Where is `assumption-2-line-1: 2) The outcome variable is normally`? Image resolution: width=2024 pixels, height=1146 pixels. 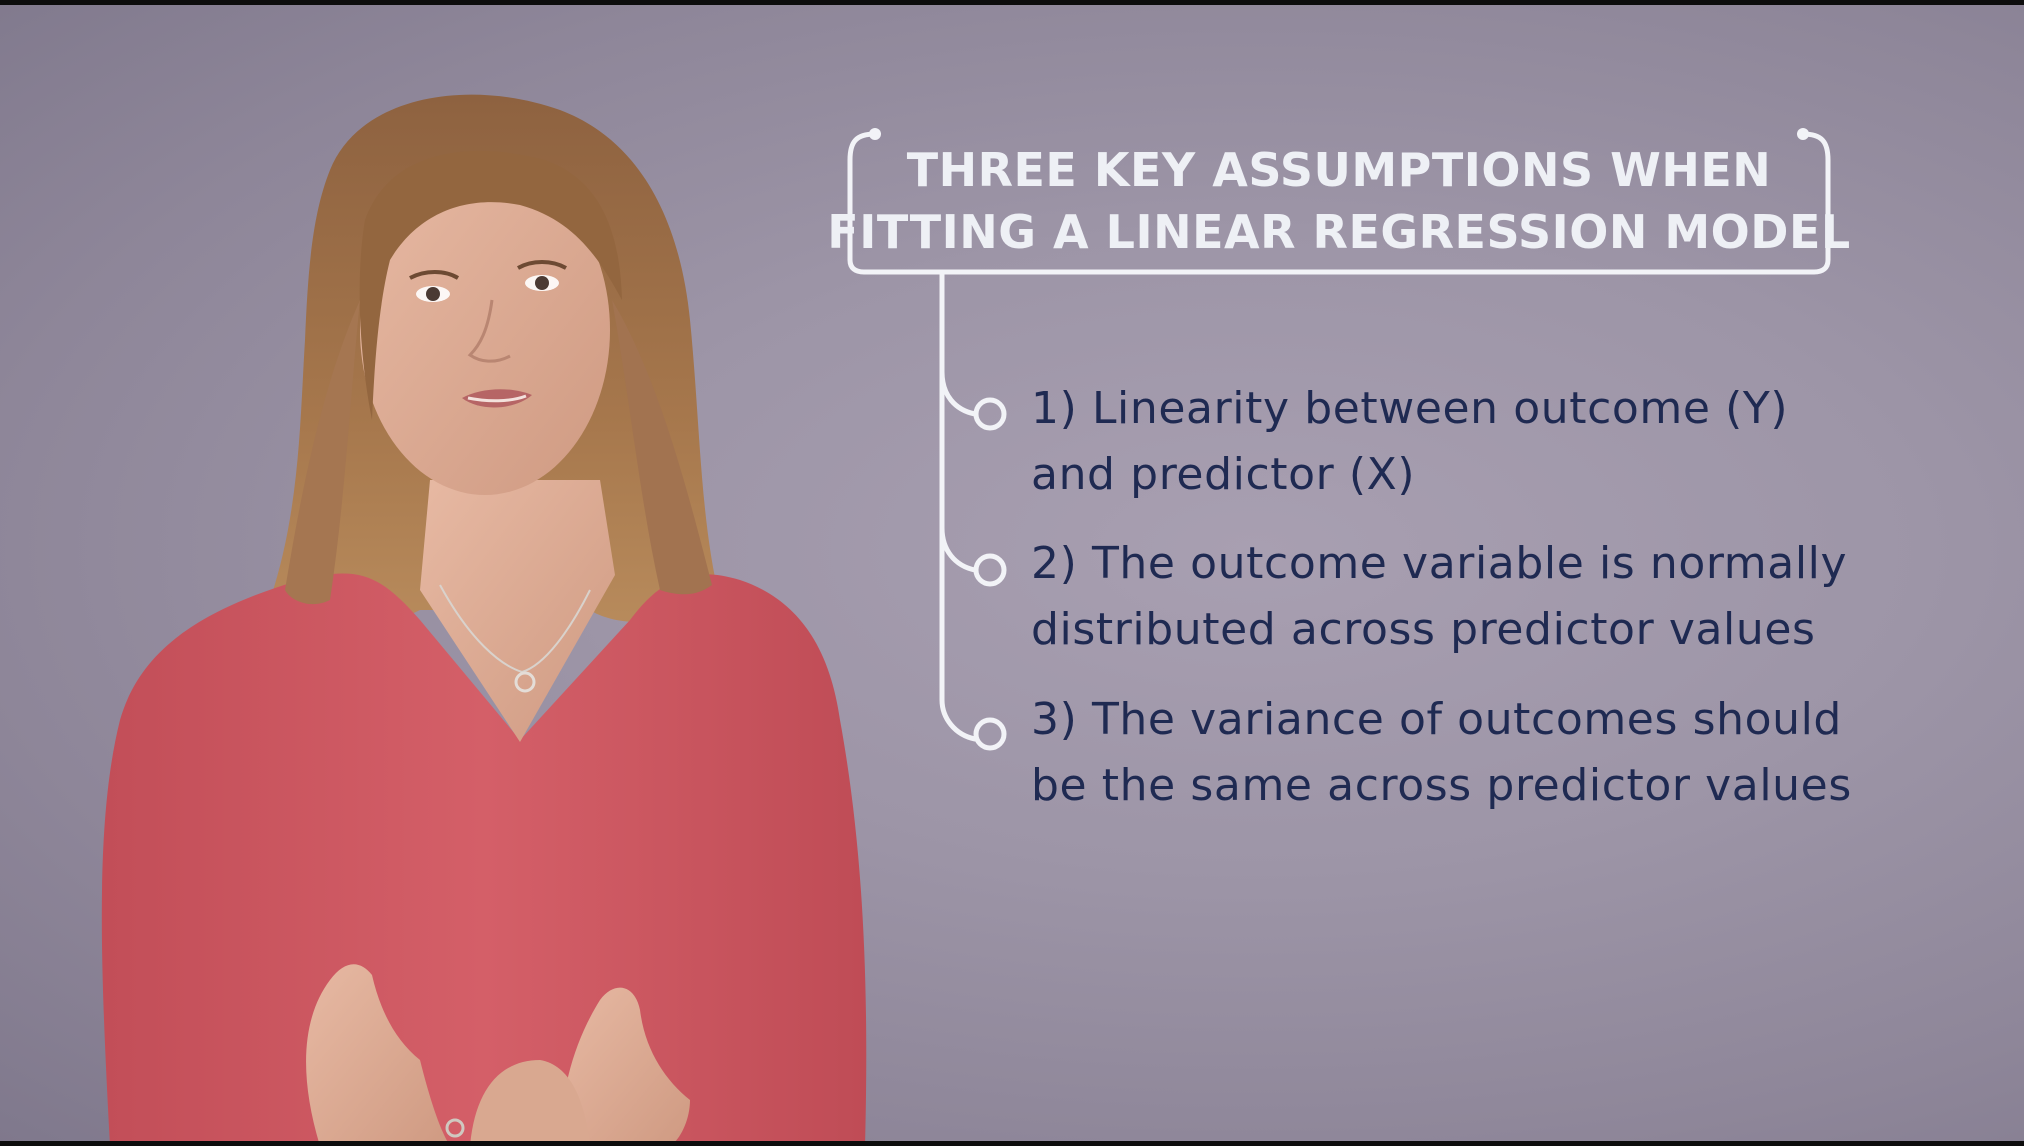
assumption-2-line-1: 2) The outcome variable is normally is located at coordinates (1439, 563).